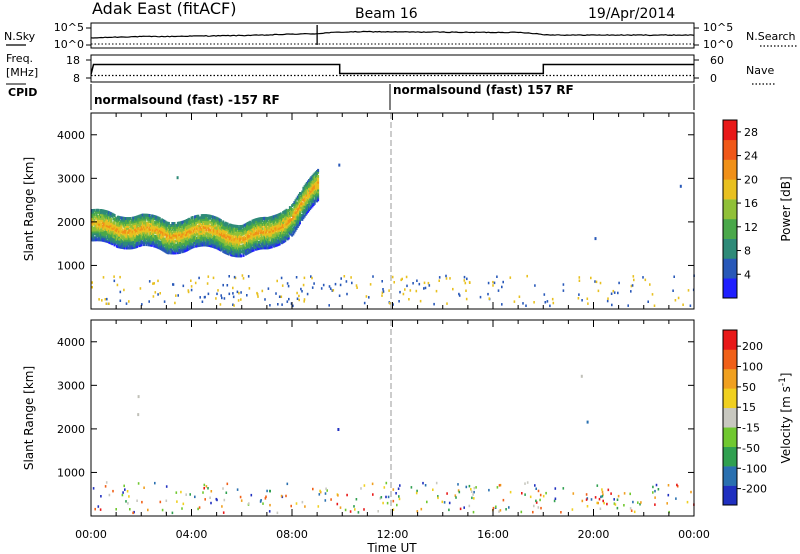 The image size is (800, 554). What do you see at coordinates (205, 213) in the screenshot?
I see `power-main-band` at bounding box center [205, 213].